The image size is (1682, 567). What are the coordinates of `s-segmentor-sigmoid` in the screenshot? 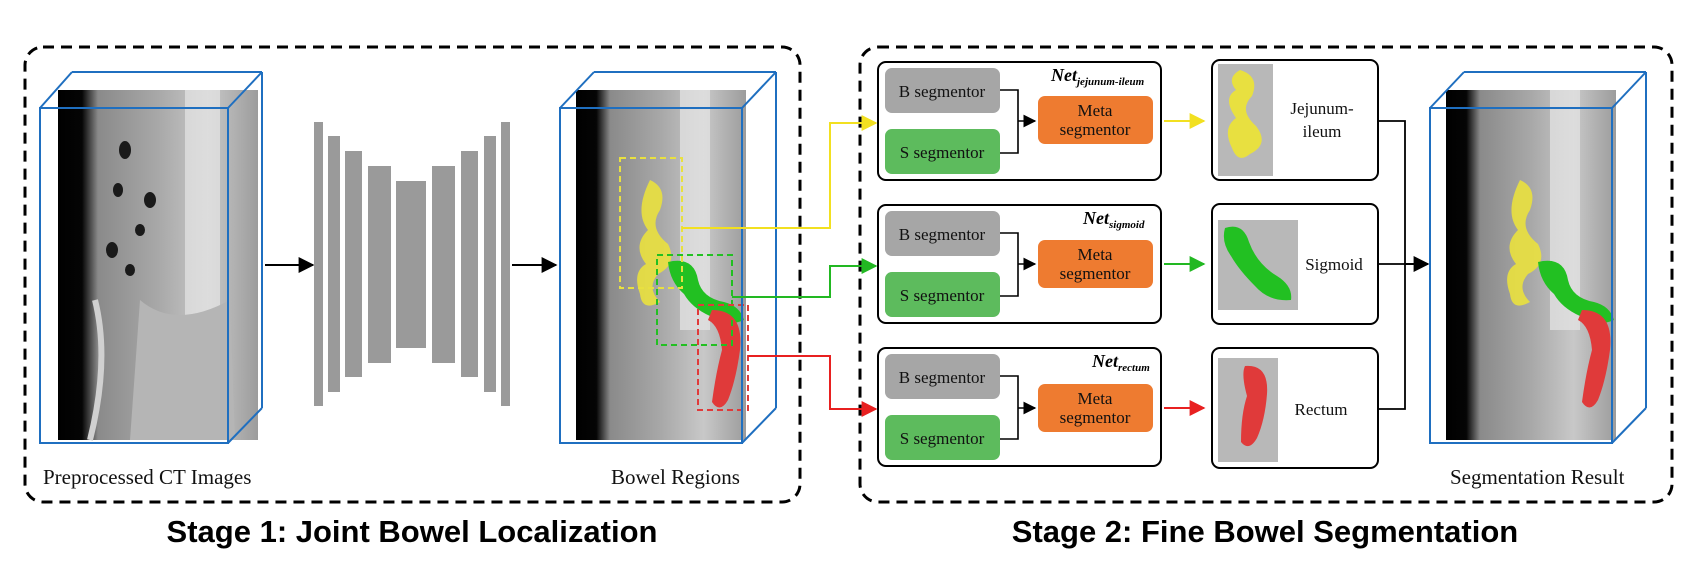 It's located at (942, 294).